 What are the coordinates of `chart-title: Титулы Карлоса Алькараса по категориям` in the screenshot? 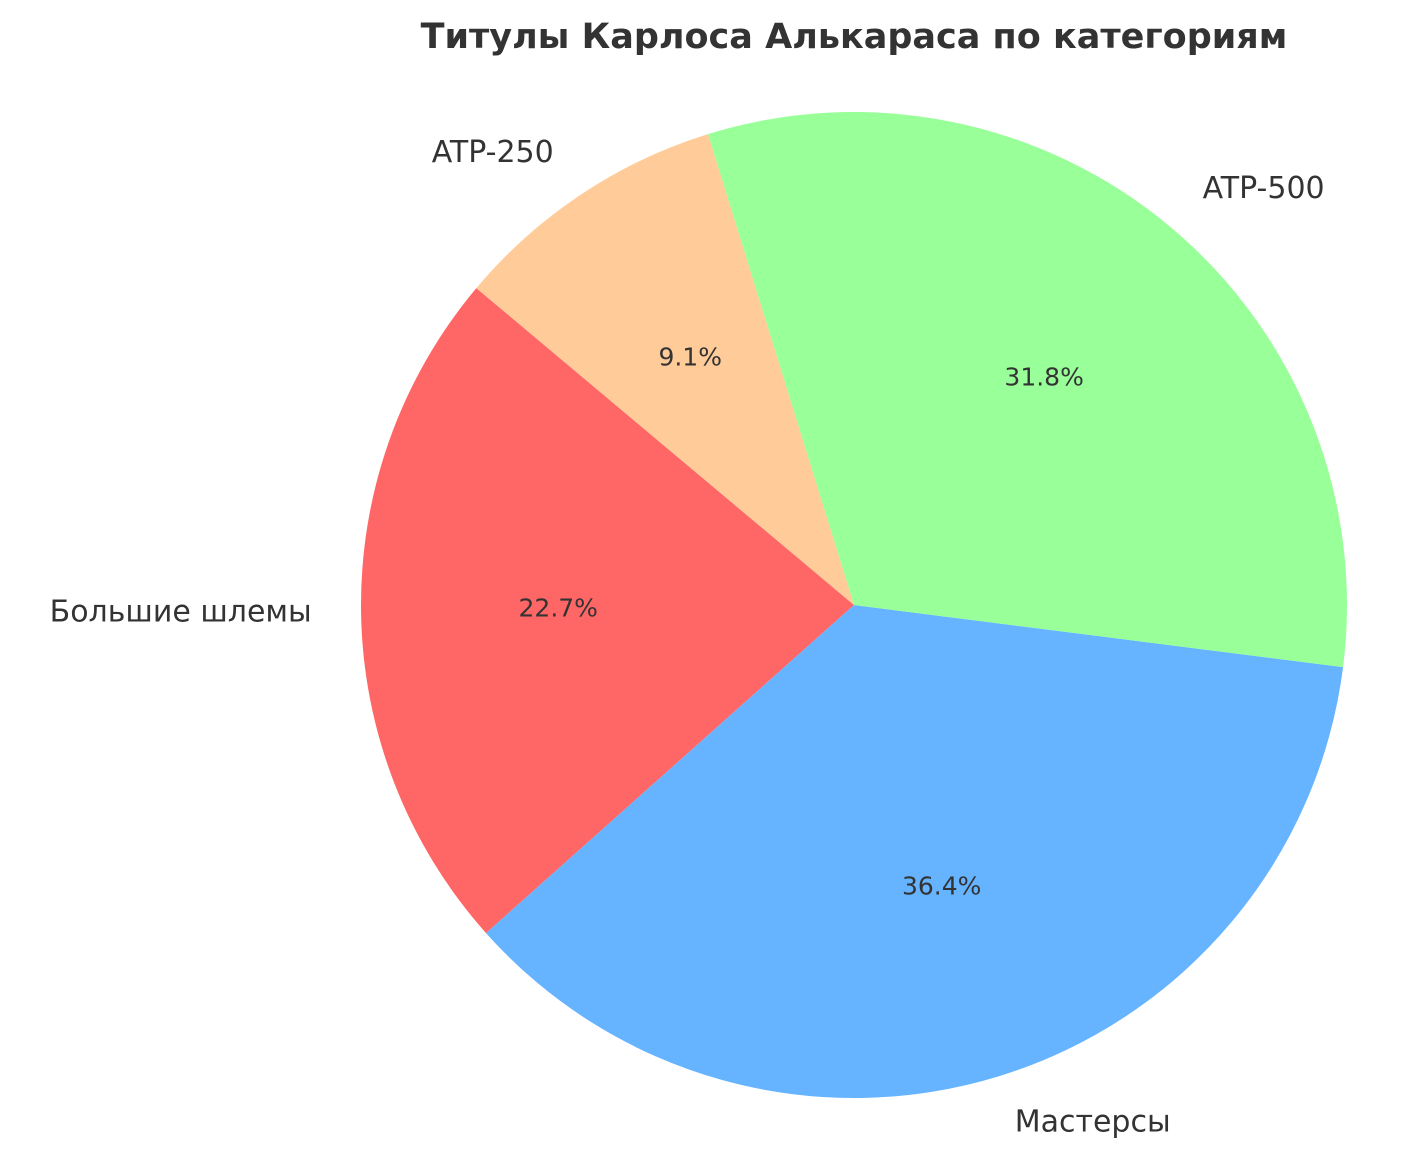 It's located at (854, 37).